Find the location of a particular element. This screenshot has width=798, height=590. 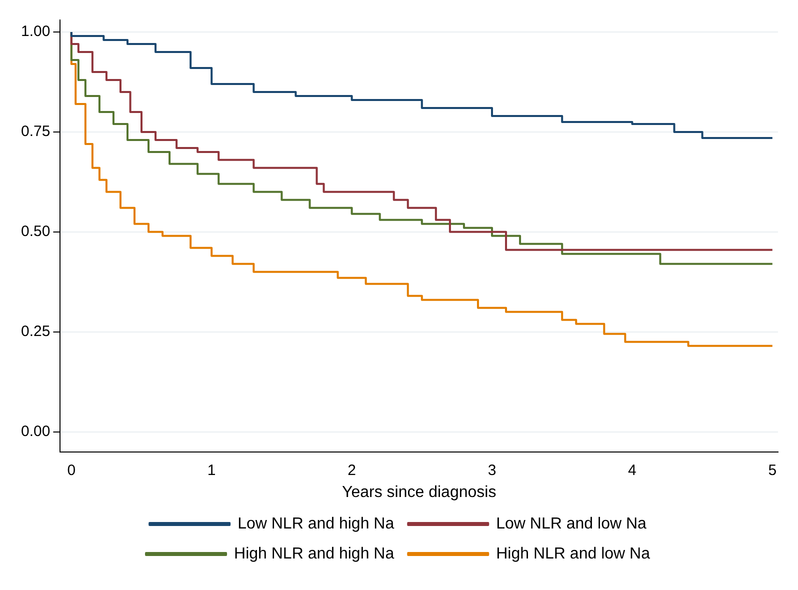

y-tick-label: 0.50 is located at coordinates (35, 231).